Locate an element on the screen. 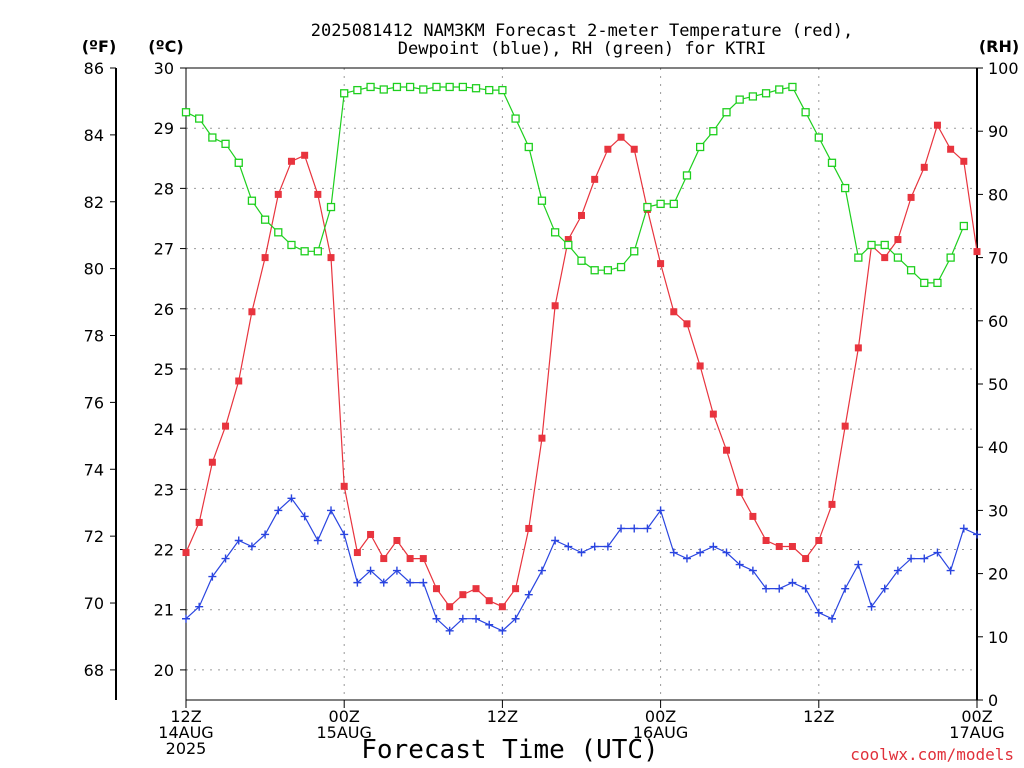 The width and height of the screenshot is (1024, 768). fahrenheit-tick-label: 84 is located at coordinates (94, 135).